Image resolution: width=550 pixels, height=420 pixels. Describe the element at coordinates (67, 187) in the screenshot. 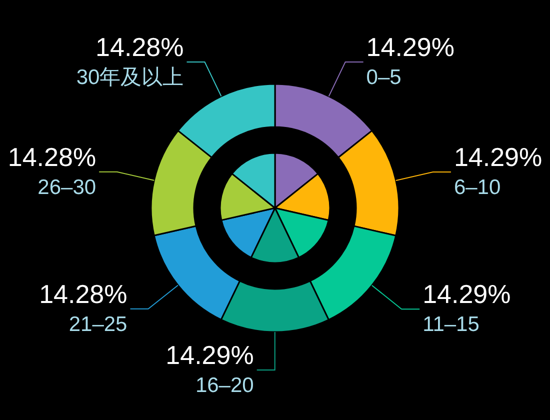

I see `slice-label: 26–30` at that location.